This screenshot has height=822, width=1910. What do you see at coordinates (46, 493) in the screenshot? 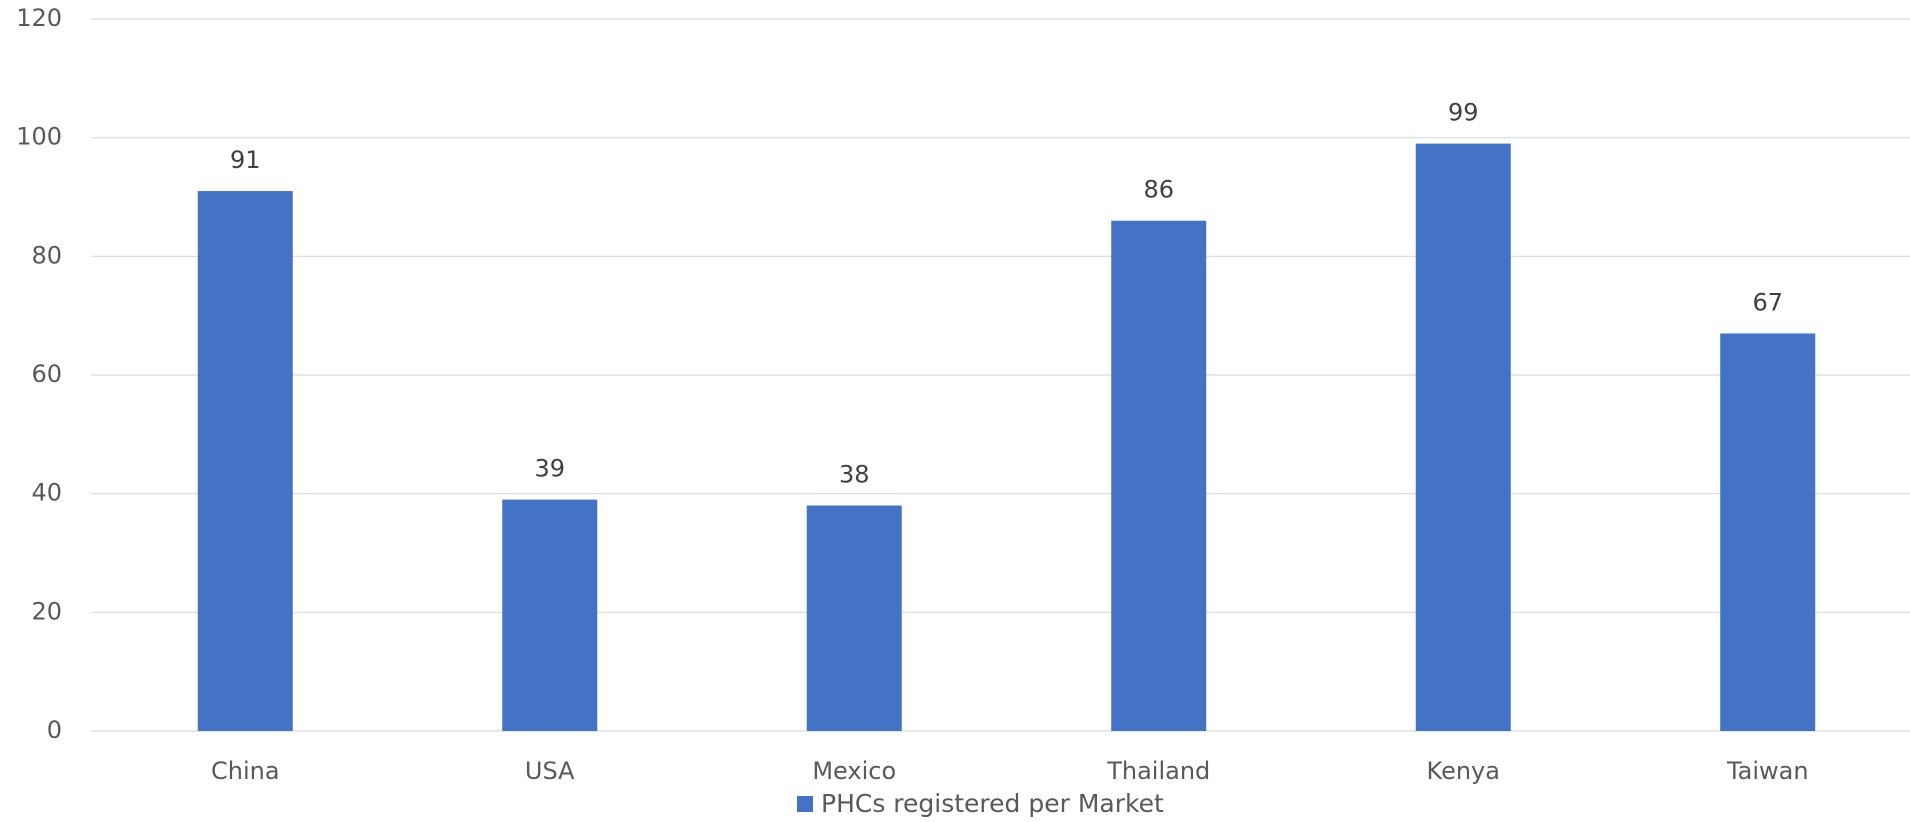
I see `y-tick-label: 40` at bounding box center [46, 493].